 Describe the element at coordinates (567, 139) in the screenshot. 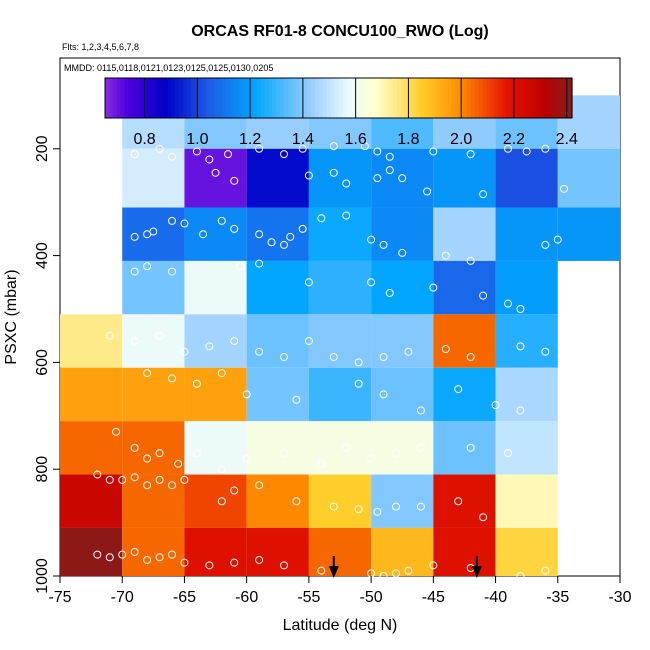

I see `colorbar-tick-label: 2.4` at that location.